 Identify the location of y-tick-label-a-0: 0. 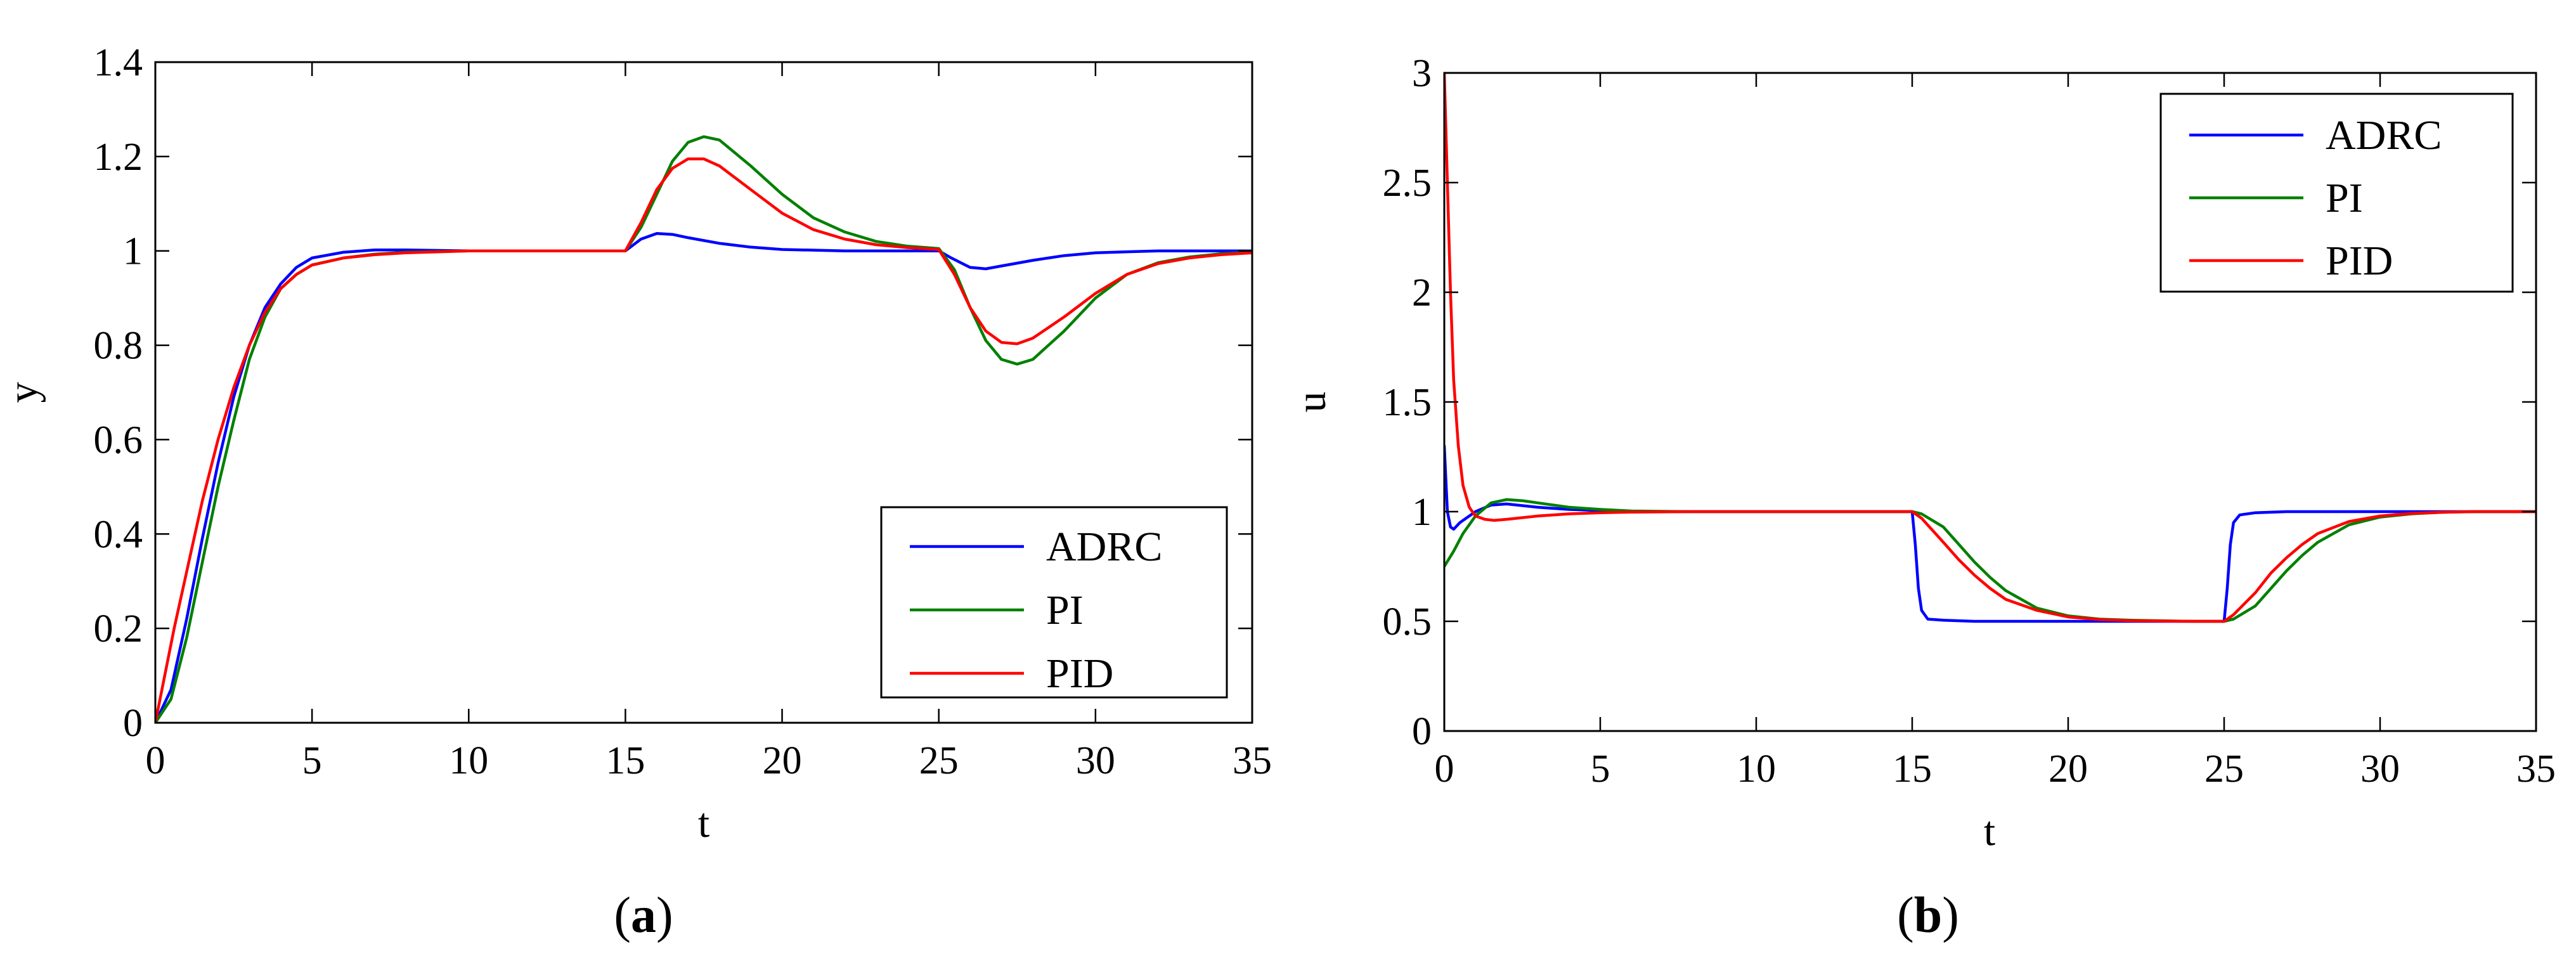
(133, 723).